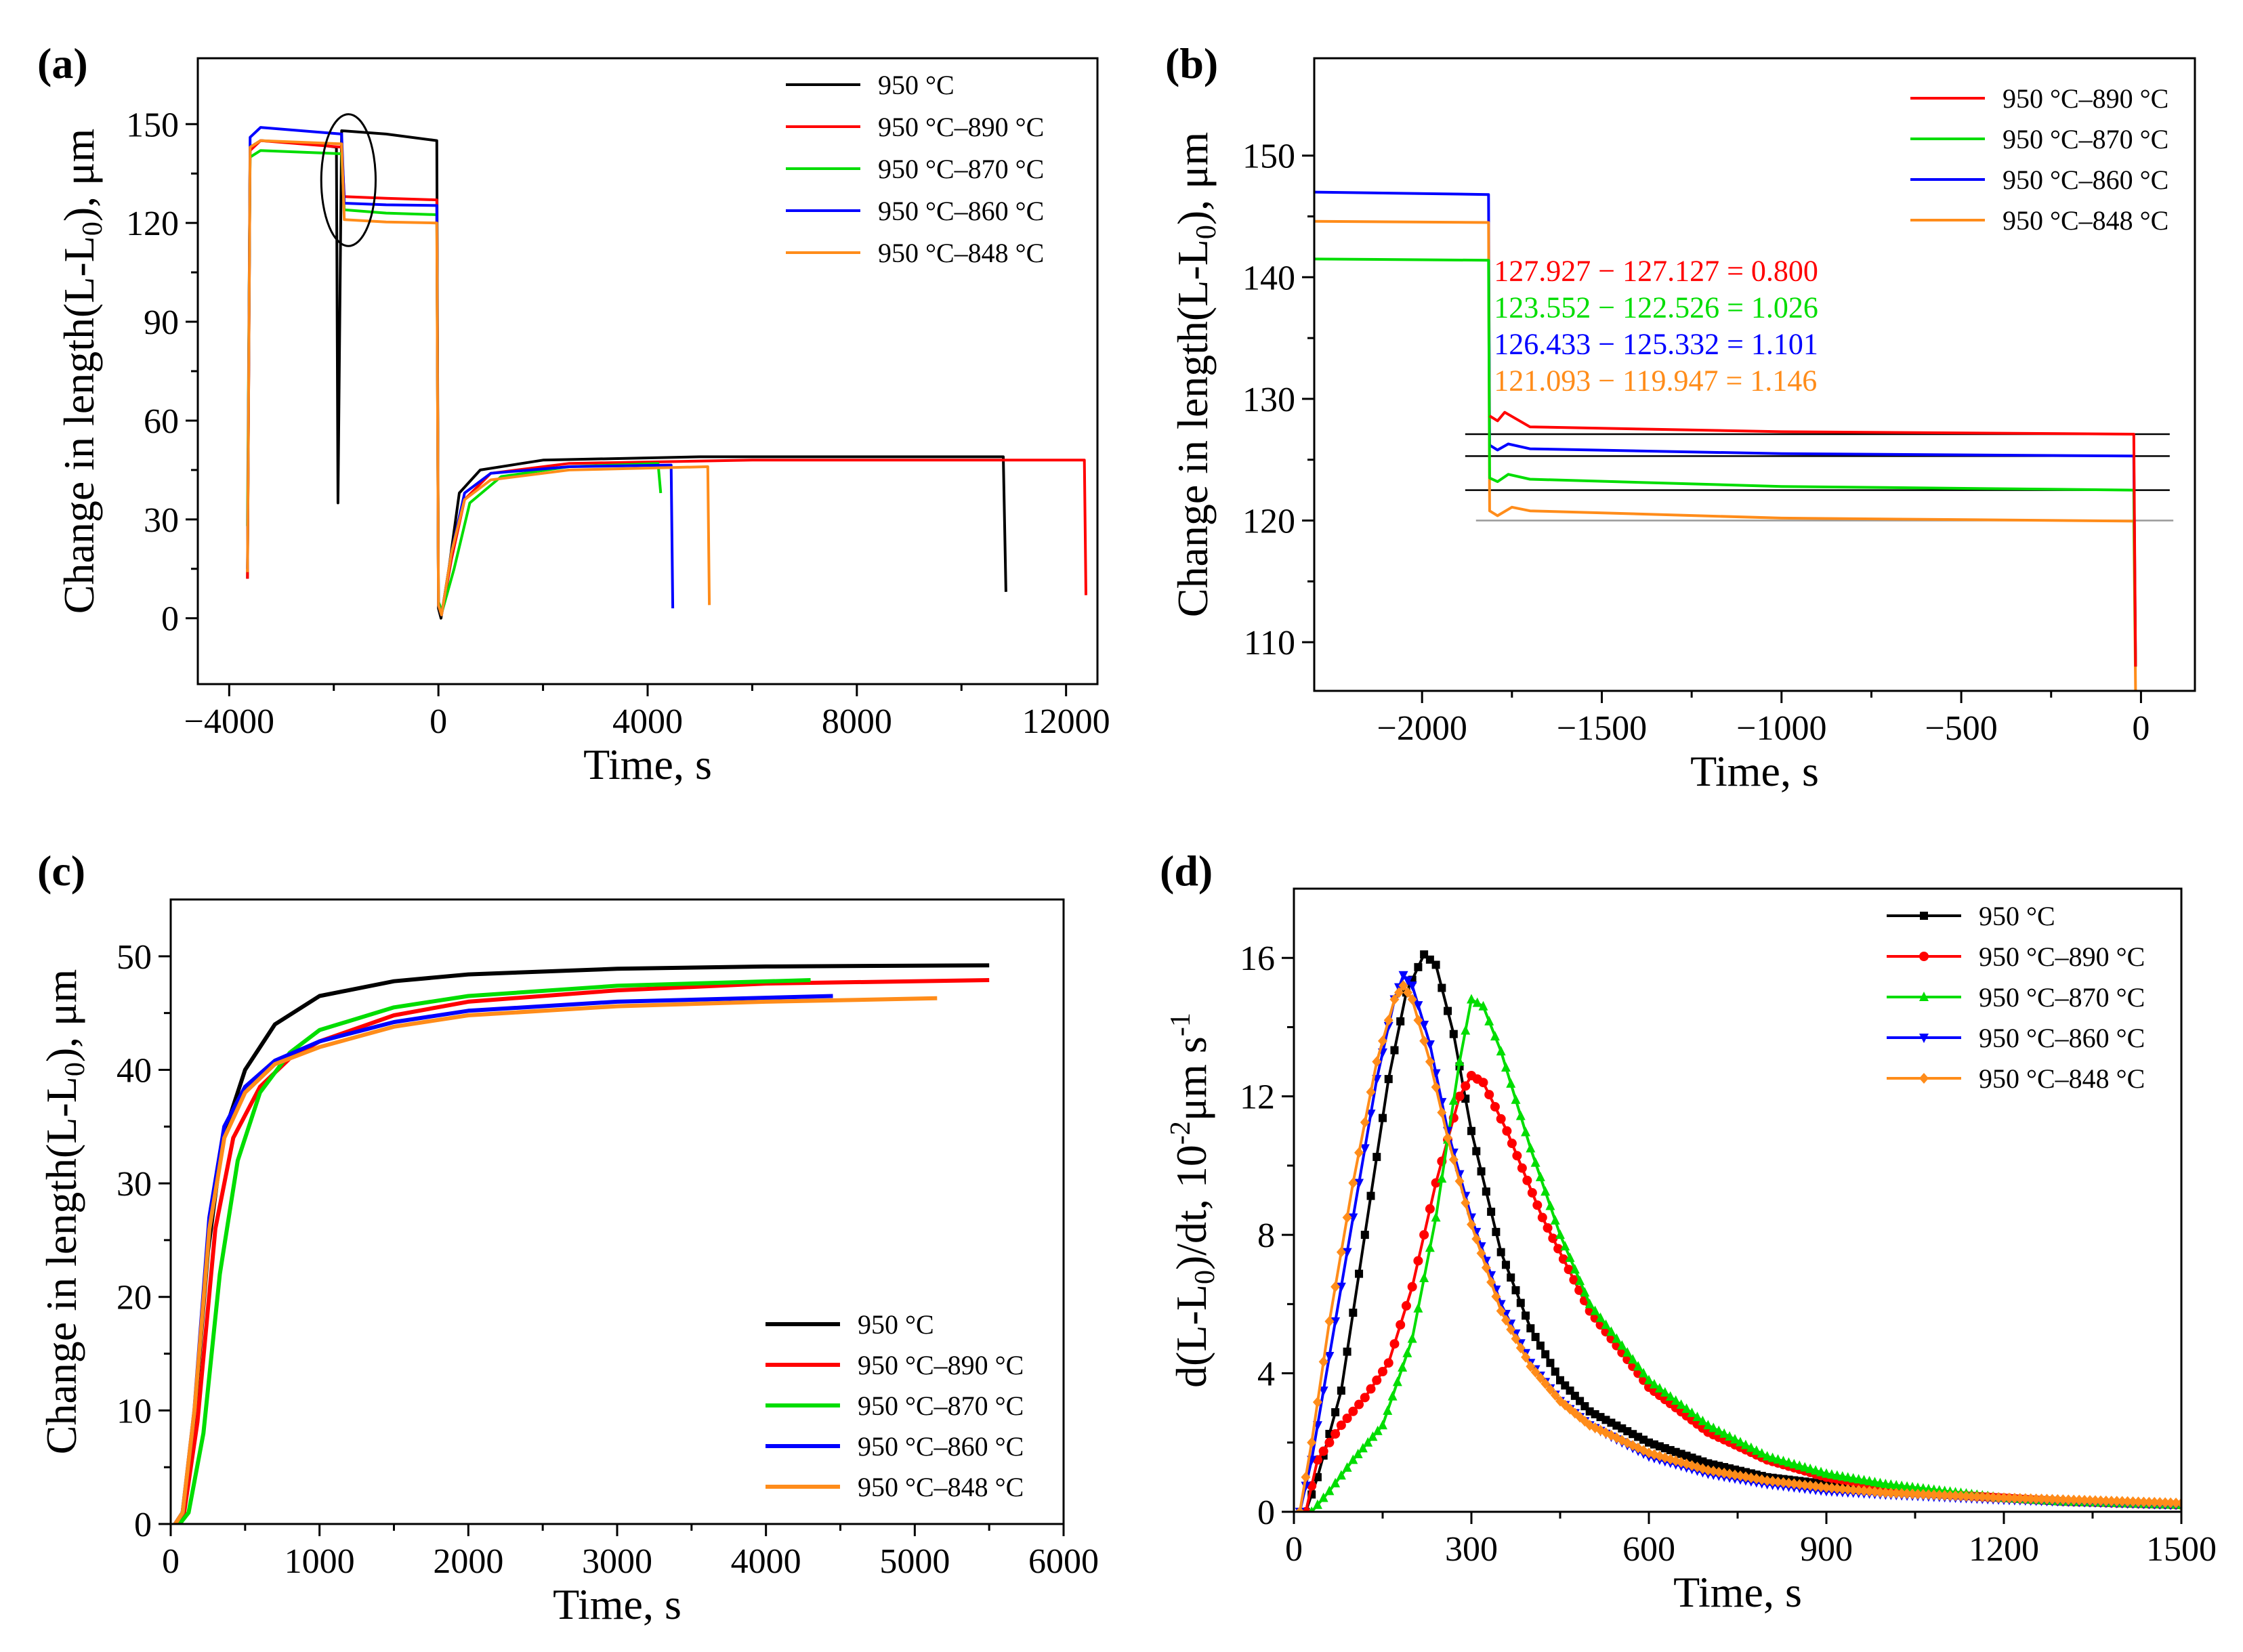 This screenshot has height=1652, width=2243. I want to click on y-axis-title-part: Change in length(L-L, so click(1193, 428).